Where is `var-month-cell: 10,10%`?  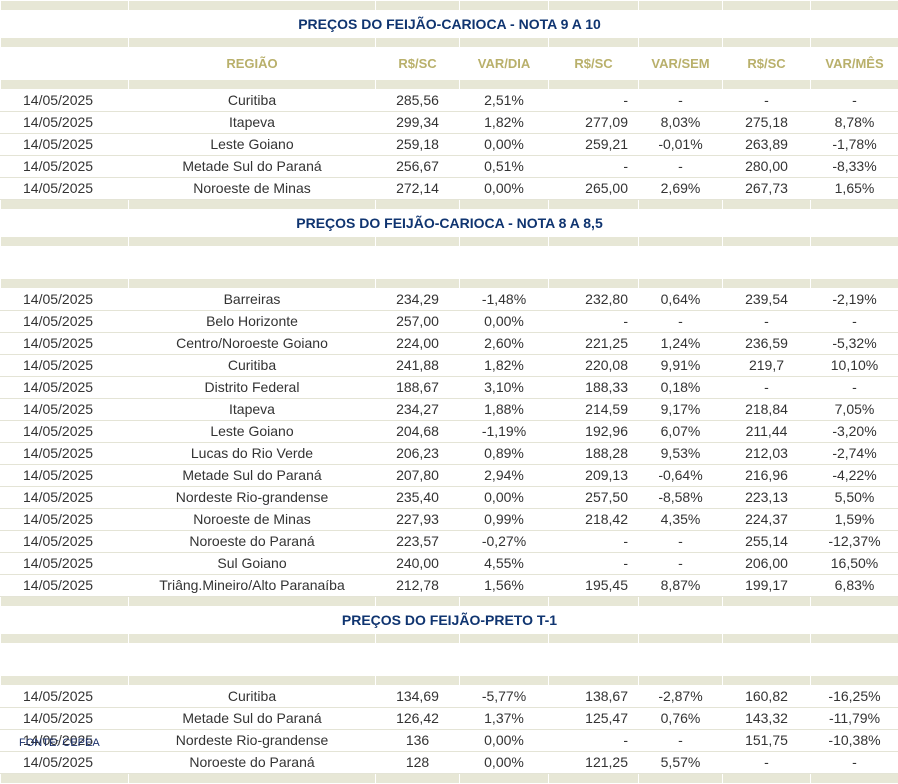
var-month-cell: 10,10% is located at coordinates (854, 366).